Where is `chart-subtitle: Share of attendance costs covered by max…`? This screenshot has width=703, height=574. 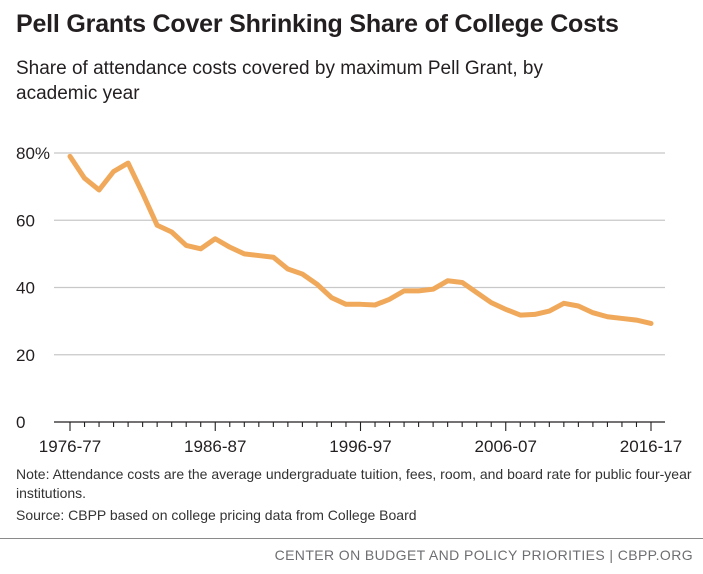 chart-subtitle: Share of attendance costs covered by max… is located at coordinates (279, 81).